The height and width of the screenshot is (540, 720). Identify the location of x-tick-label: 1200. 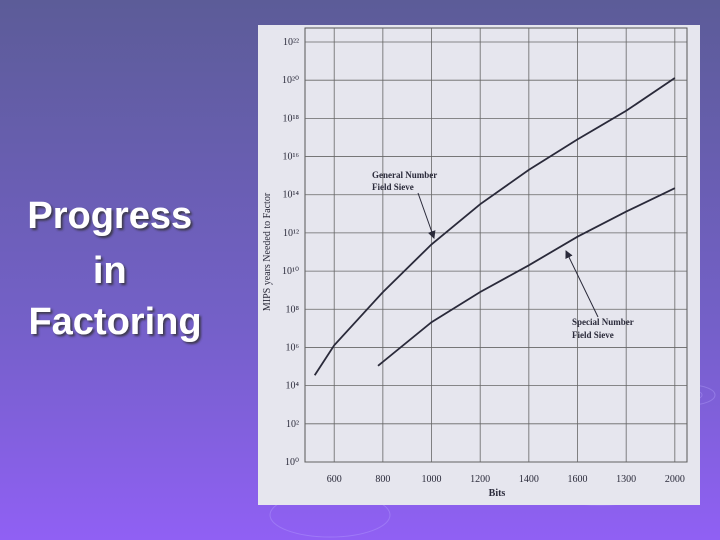
(480, 479).